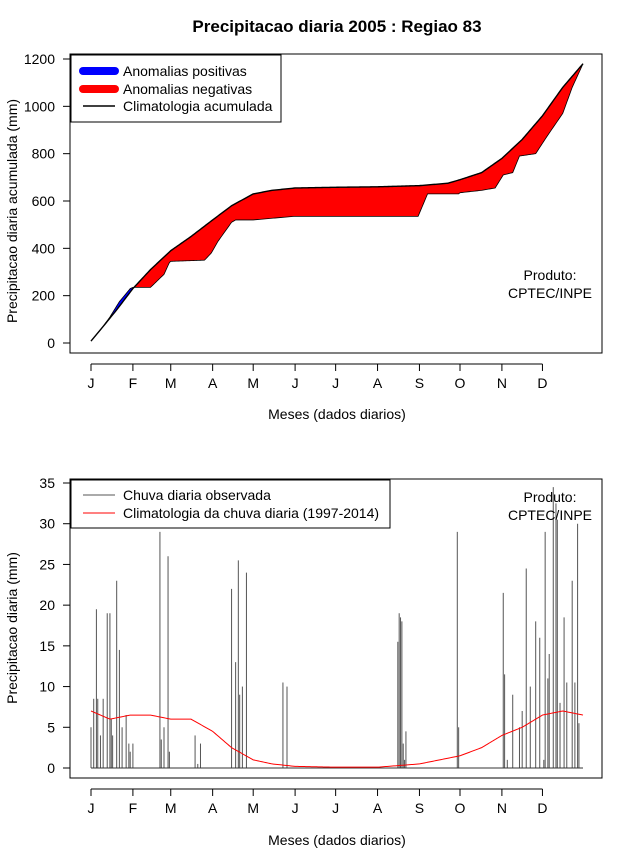  What do you see at coordinates (185, 71) in the screenshot?
I see `legend-label-positive: Anomalias positivas` at bounding box center [185, 71].